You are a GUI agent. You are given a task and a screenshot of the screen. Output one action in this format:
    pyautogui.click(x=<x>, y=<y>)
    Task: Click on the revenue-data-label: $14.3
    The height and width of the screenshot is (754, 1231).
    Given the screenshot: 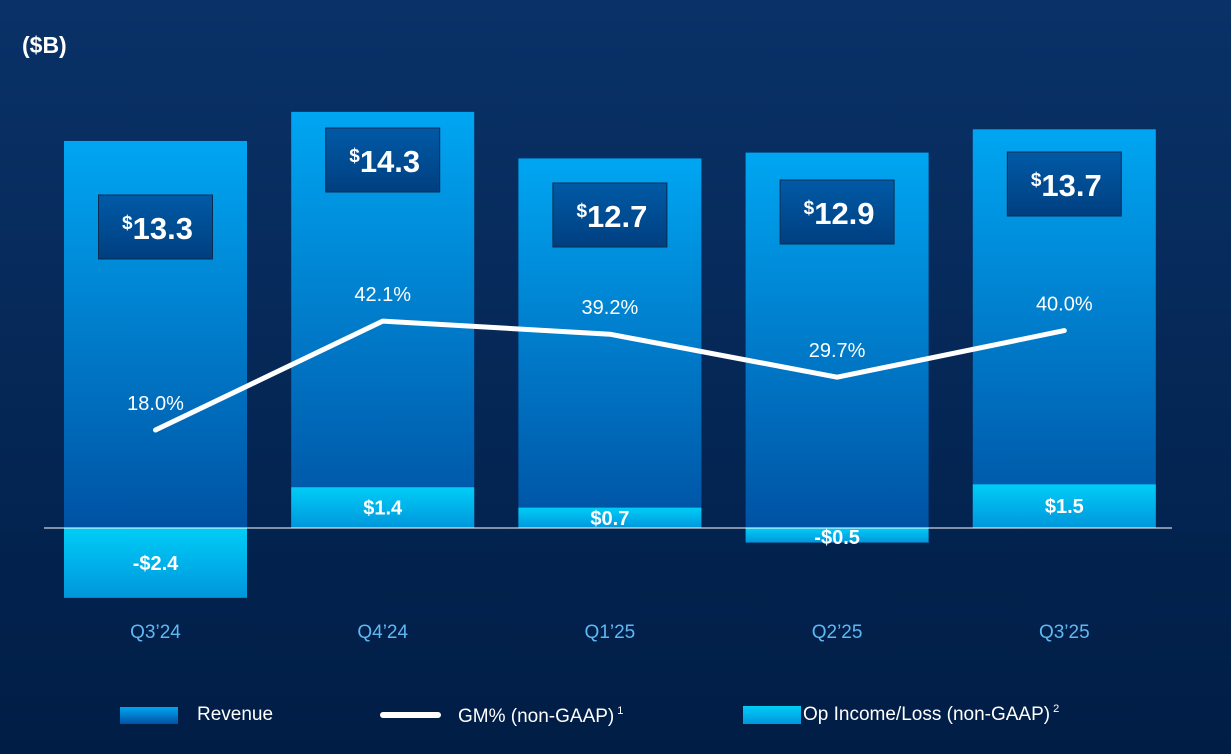 What is the action you would take?
    pyautogui.click(x=384, y=161)
    